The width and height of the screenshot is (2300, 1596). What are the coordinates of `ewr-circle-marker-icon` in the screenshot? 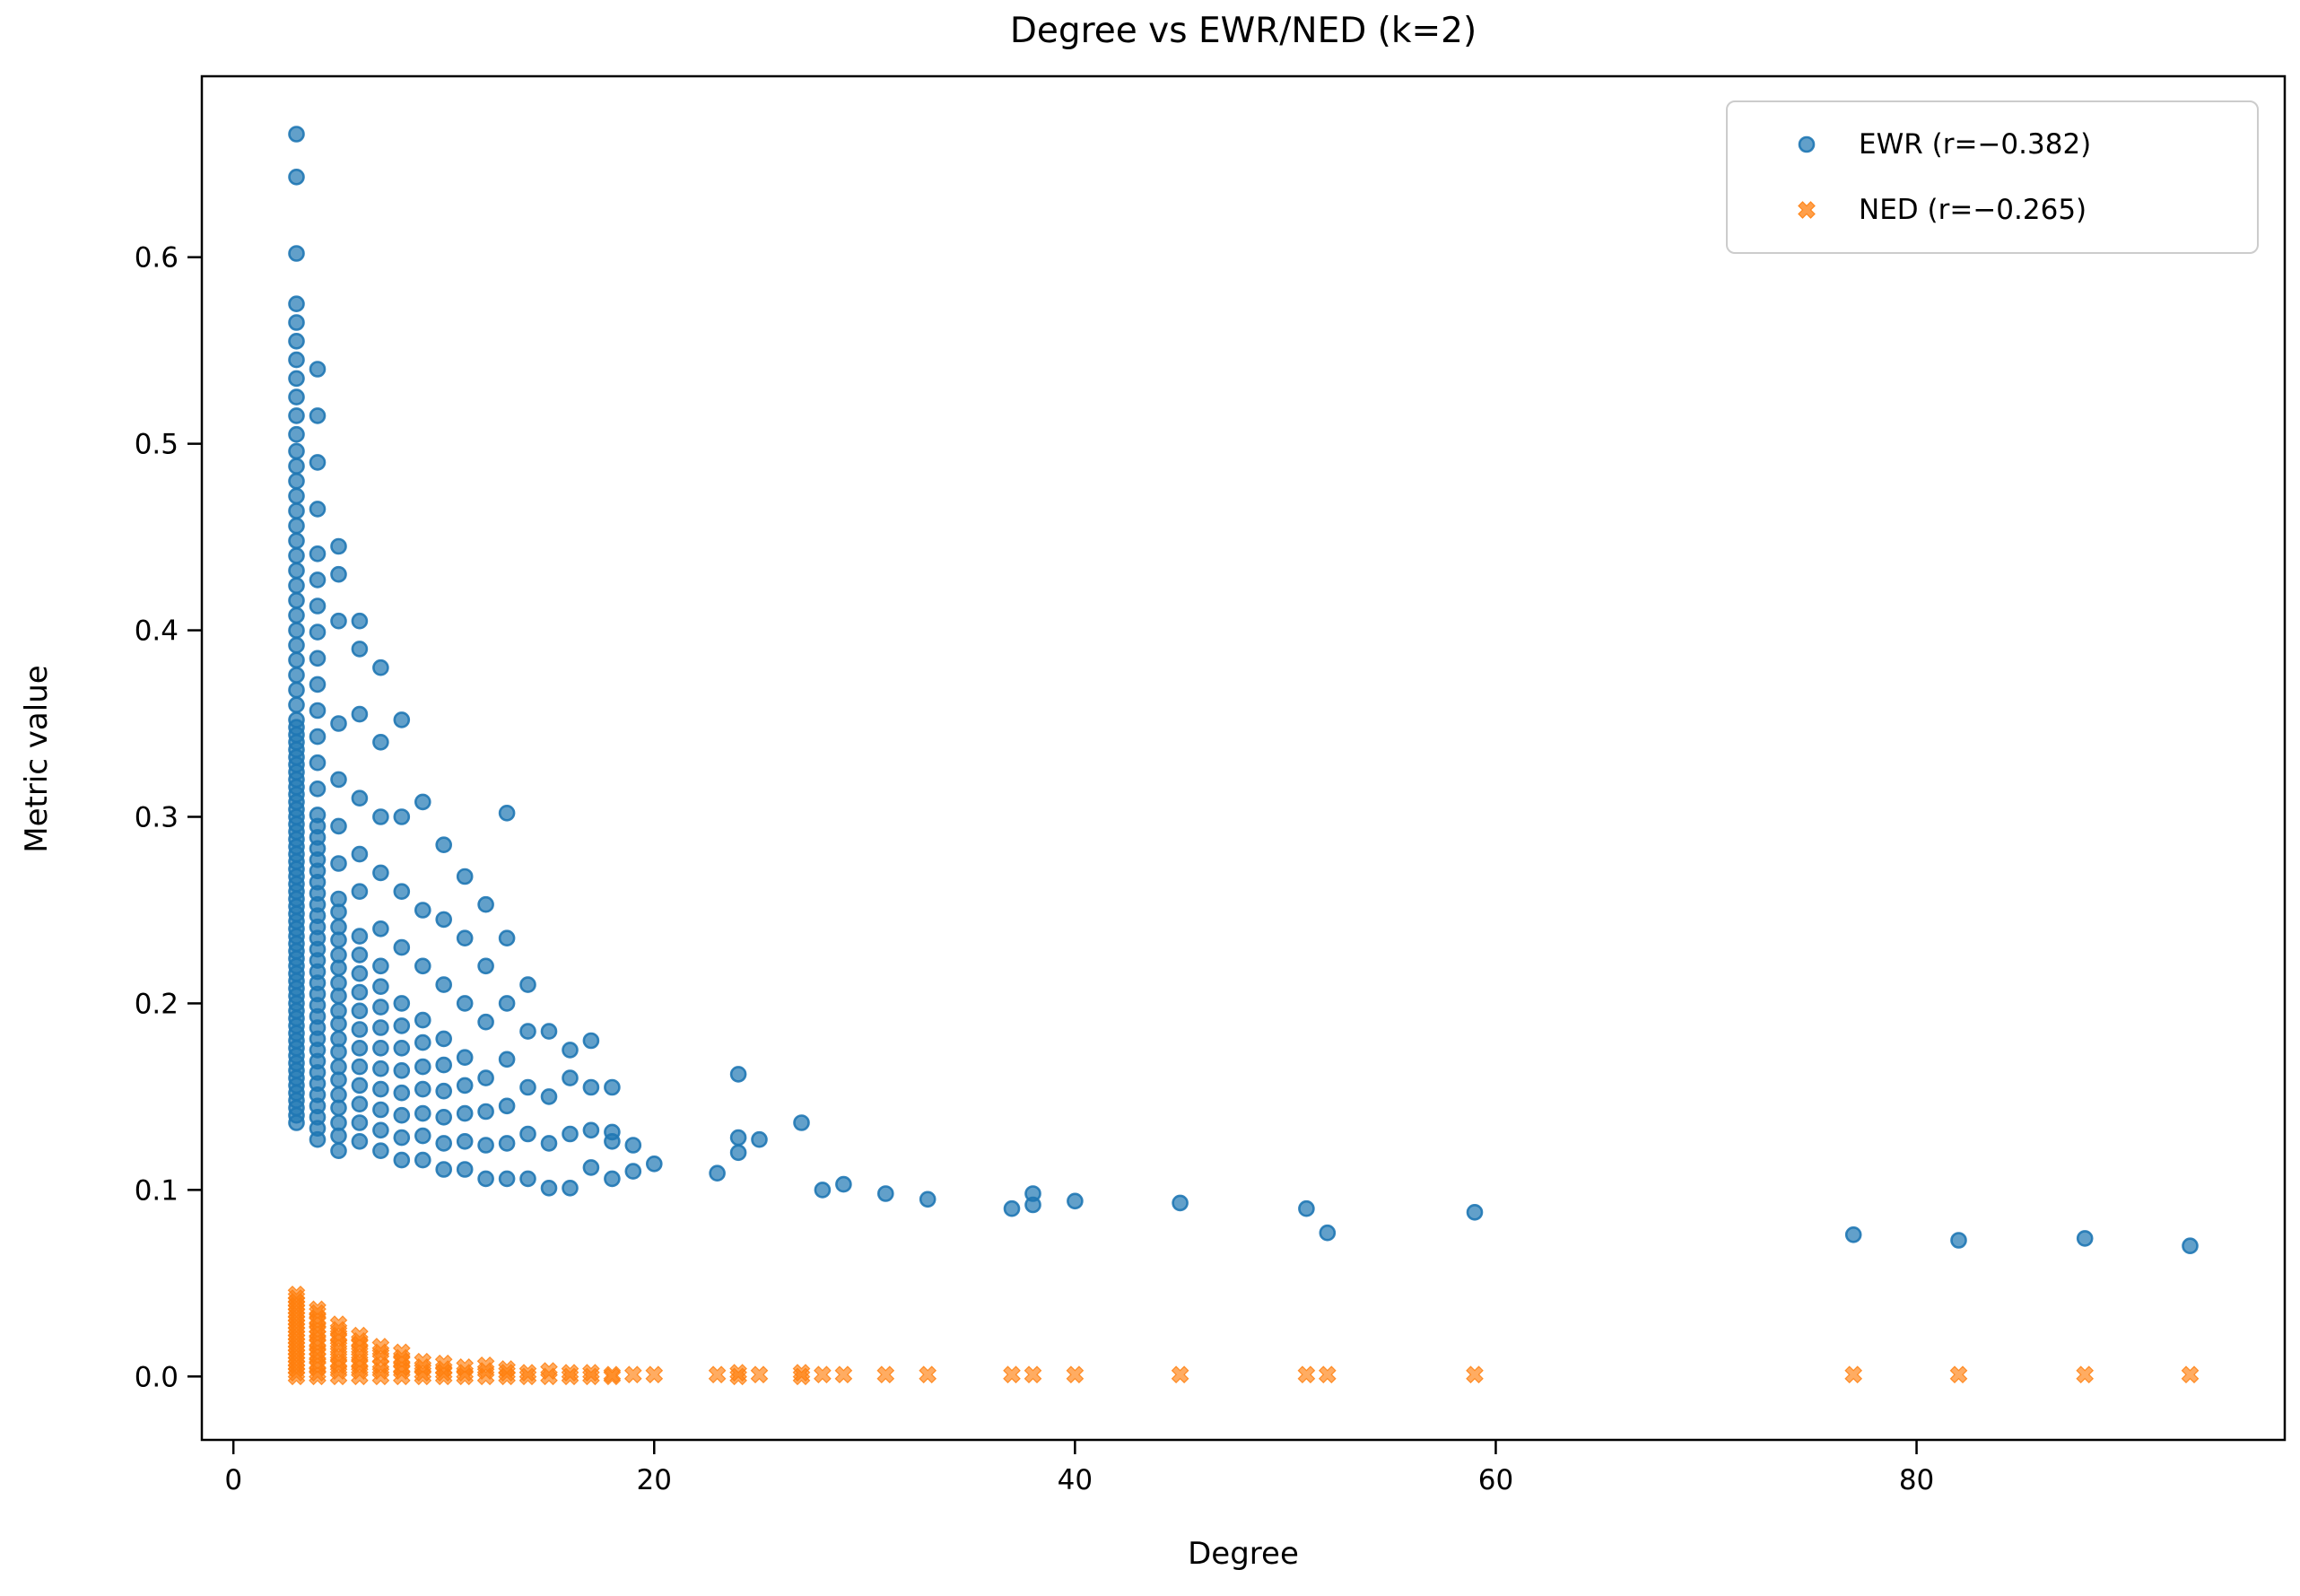 It's located at (1806, 144).